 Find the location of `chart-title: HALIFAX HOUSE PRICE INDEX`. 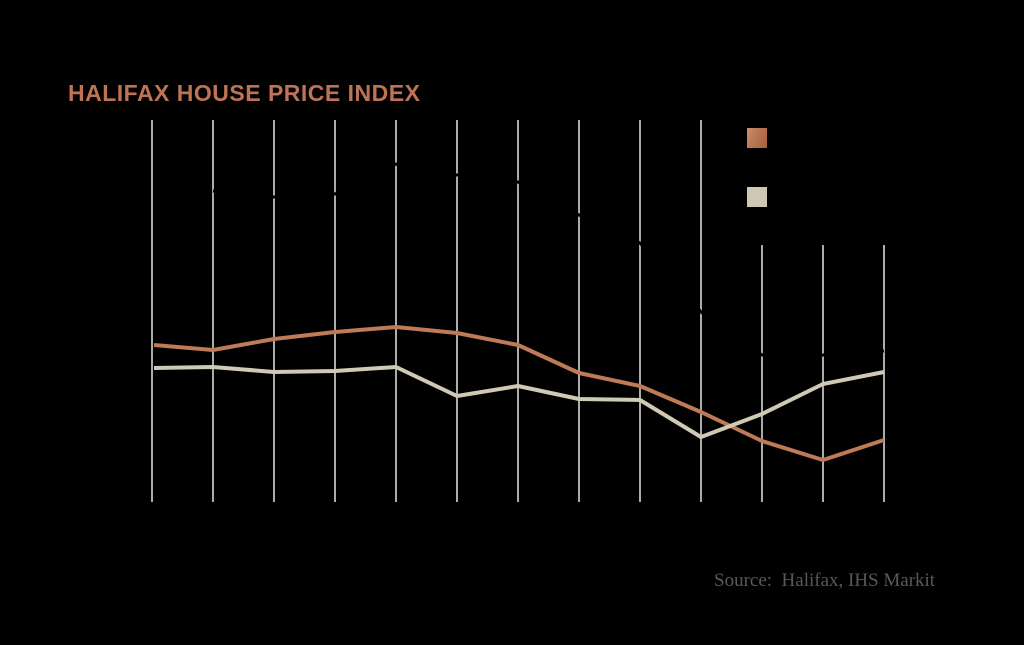

chart-title: HALIFAX HOUSE PRICE INDEX is located at coordinates (244, 93).